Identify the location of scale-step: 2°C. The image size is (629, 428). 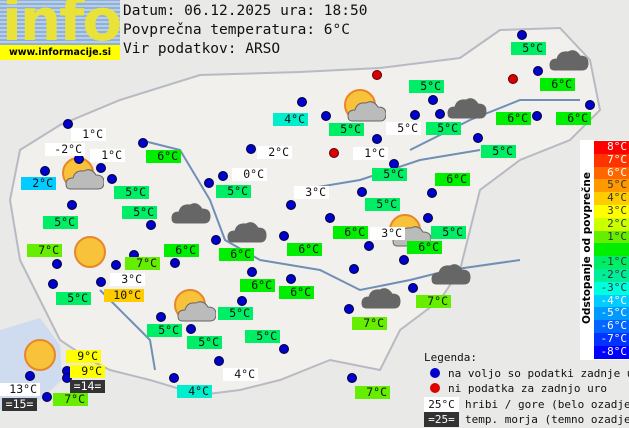
(611, 224).